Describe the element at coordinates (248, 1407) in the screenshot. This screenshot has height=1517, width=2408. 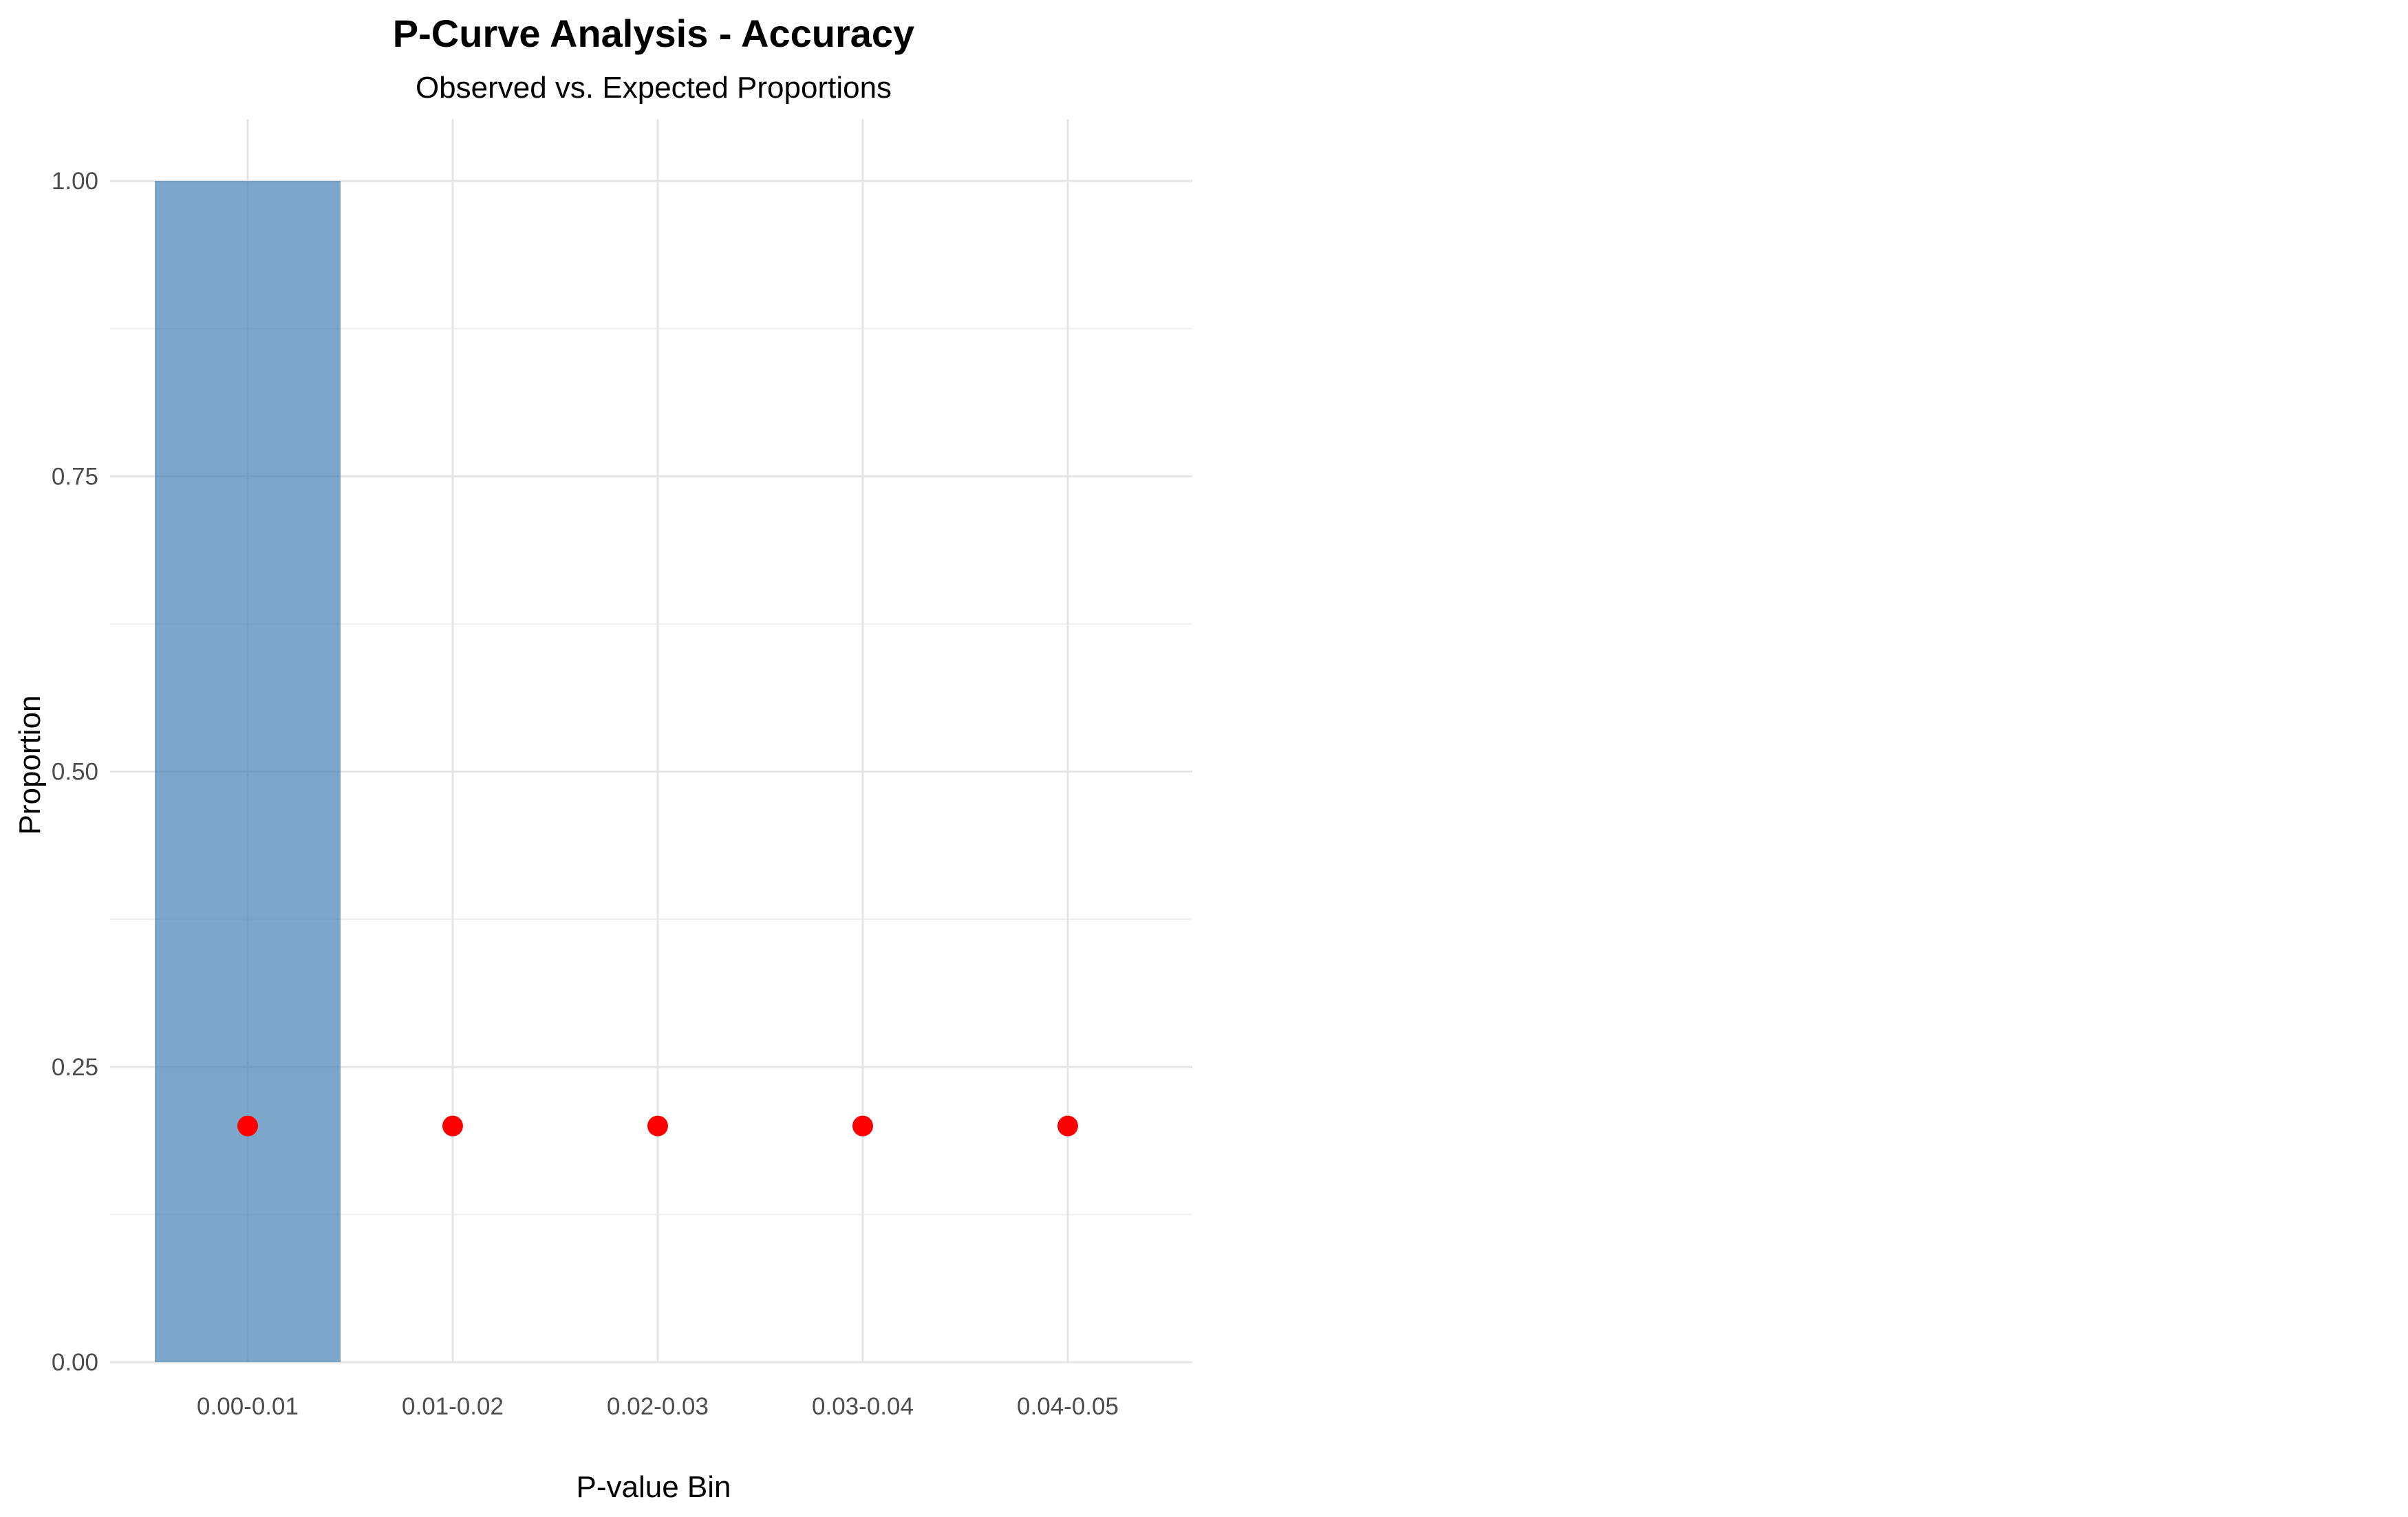
I see `x-tick-label: 0.00-0.01` at that location.